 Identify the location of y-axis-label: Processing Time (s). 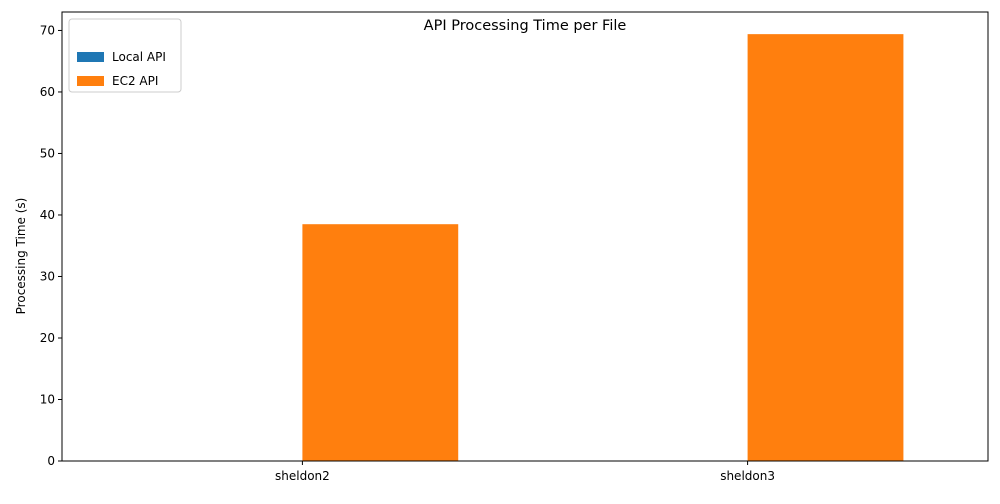
(21, 256).